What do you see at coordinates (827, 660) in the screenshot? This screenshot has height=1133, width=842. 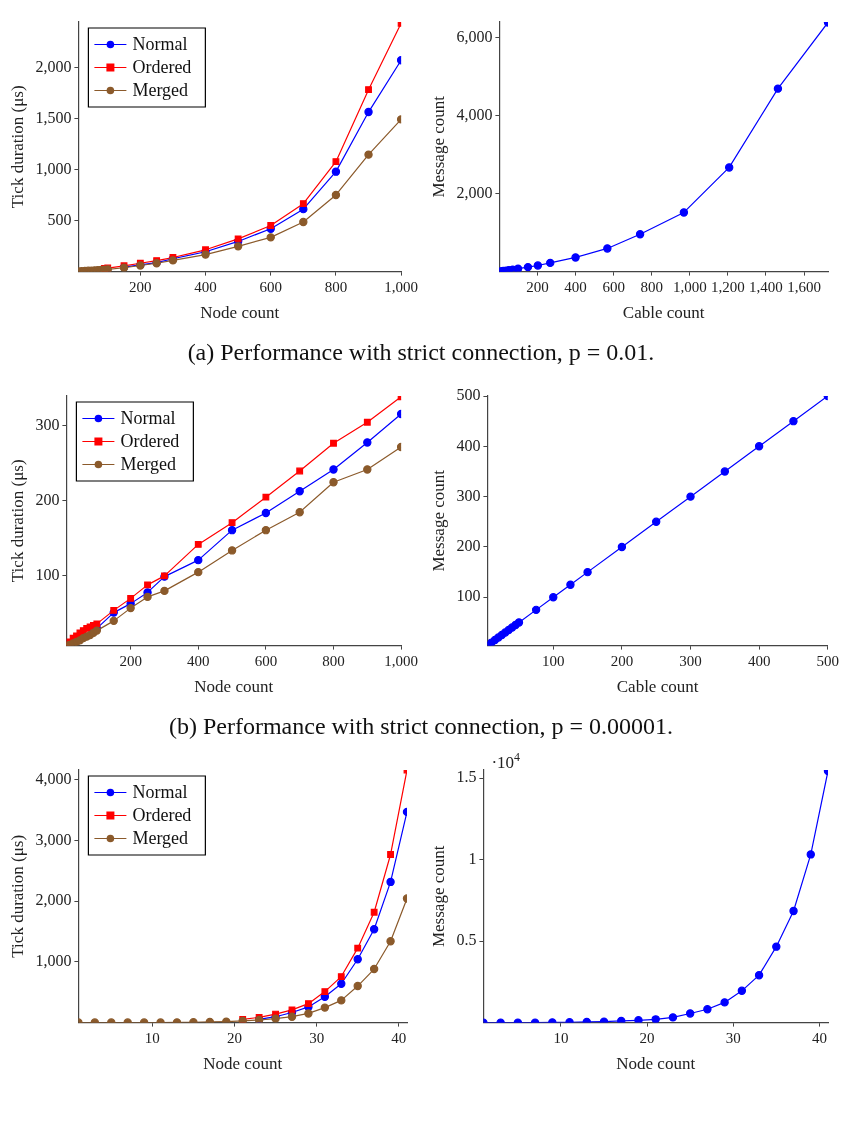 I see `x-tick-label: 500` at bounding box center [827, 660].